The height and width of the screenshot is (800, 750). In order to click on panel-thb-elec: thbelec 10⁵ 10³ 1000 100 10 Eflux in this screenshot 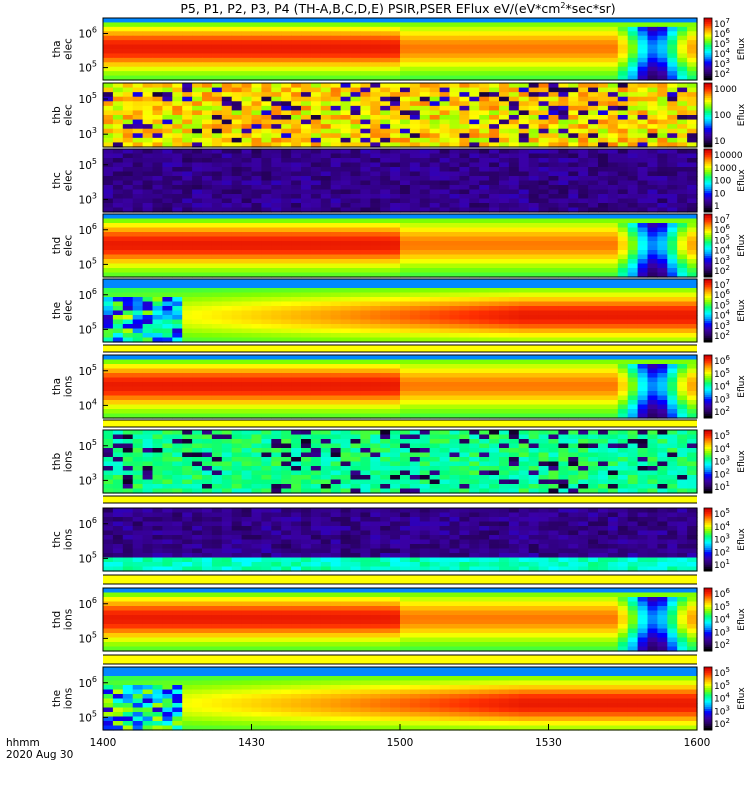, I will do `click(399, 115)`.